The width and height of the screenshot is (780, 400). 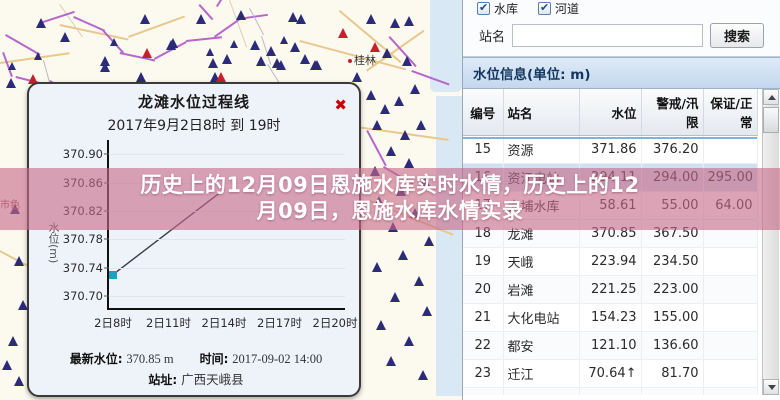 I want to click on table-scrollbar, so click(x=770, y=242).